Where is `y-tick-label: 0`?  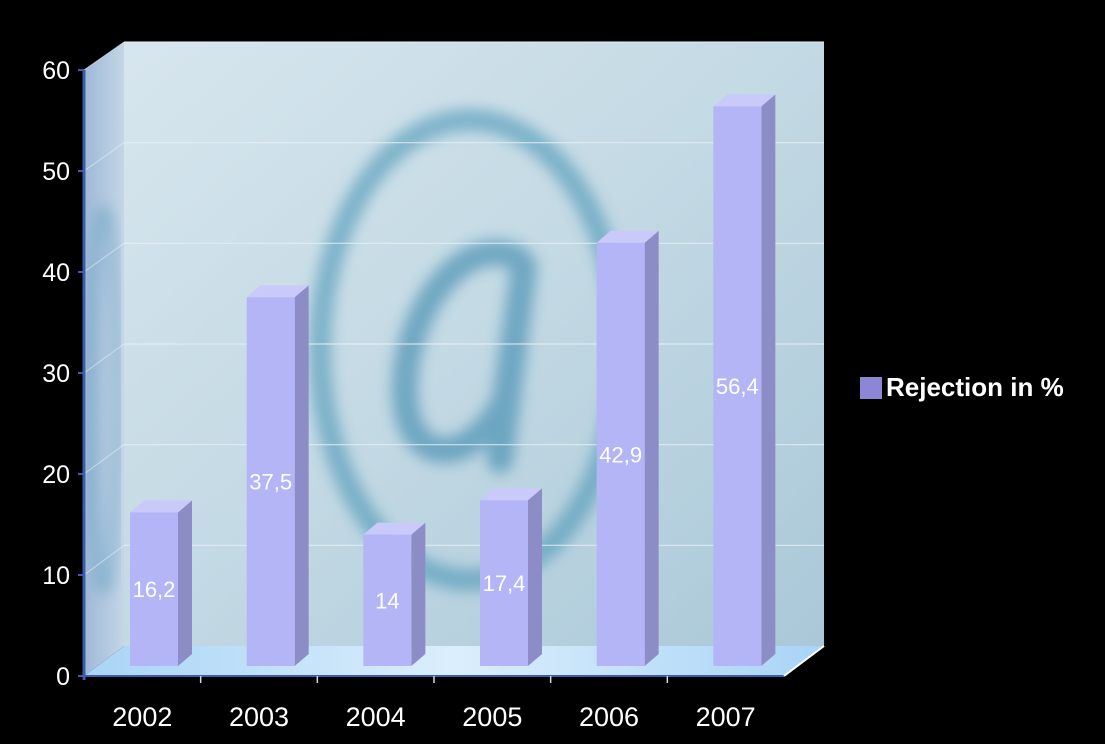
y-tick-label: 0 is located at coordinates (63, 677).